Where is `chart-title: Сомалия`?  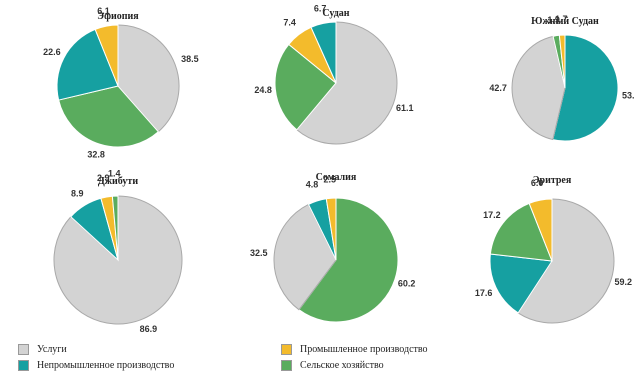 chart-title: Сомалия is located at coordinates (336, 177).